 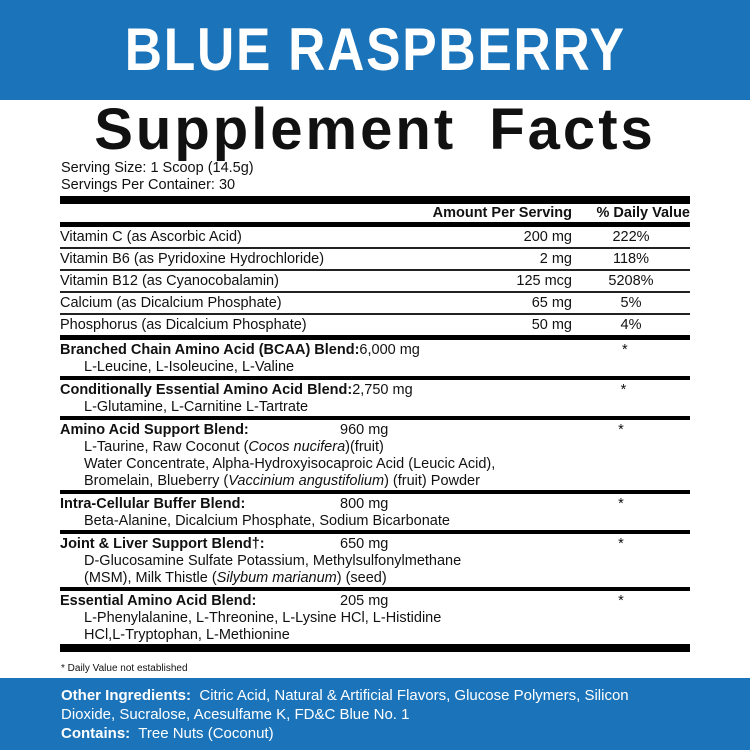 I want to click on botanical-name: Cocos nucifera, so click(x=297, y=447).